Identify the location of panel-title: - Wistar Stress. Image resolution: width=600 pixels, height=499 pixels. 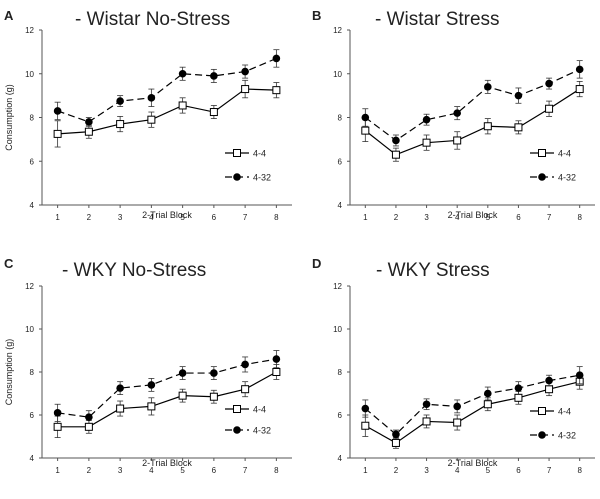
(437, 19).